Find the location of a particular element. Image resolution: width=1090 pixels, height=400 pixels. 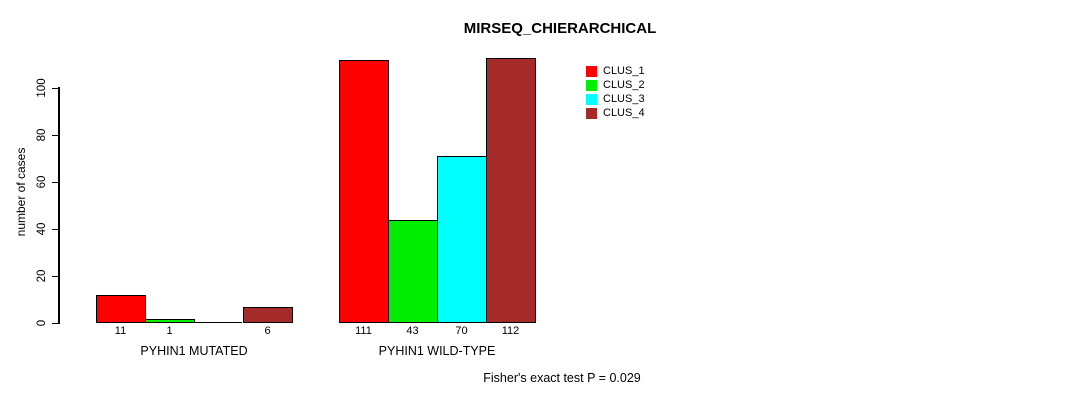

bar-value-label: 1 is located at coordinates (169, 331).